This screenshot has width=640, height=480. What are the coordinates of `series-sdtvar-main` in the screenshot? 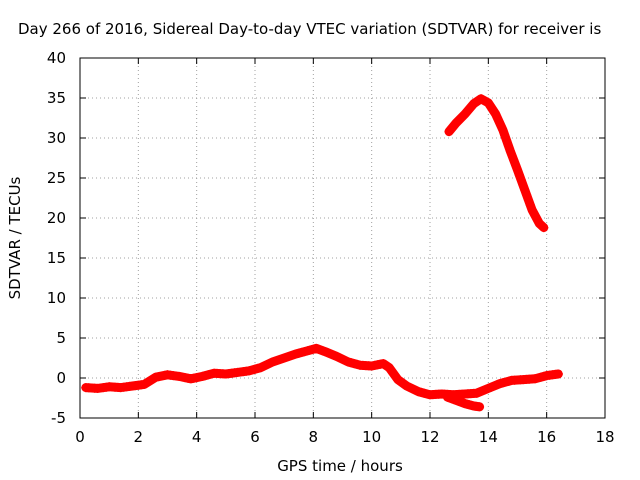 It's located at (322, 371).